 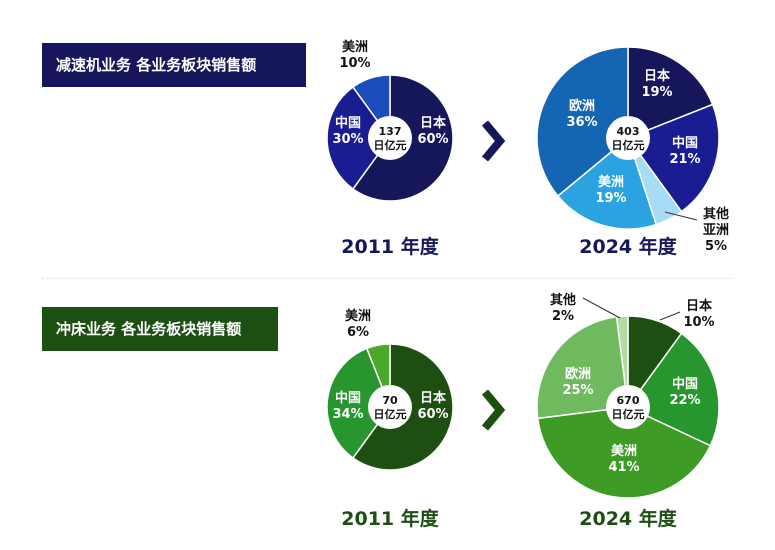 I want to click on slice-percent: 5%, so click(x=716, y=246).